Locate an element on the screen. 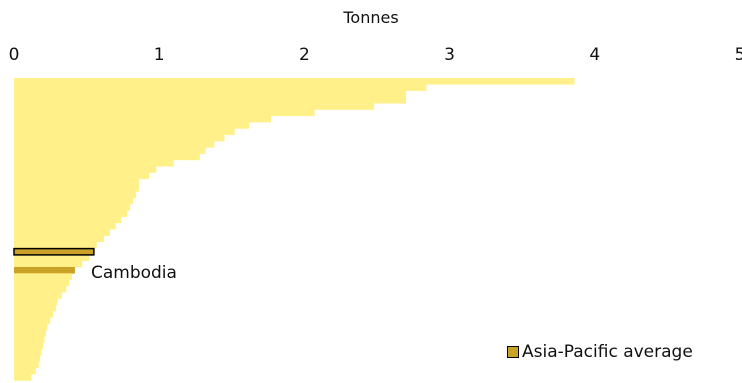  x-tick-label: 3 is located at coordinates (449, 55).